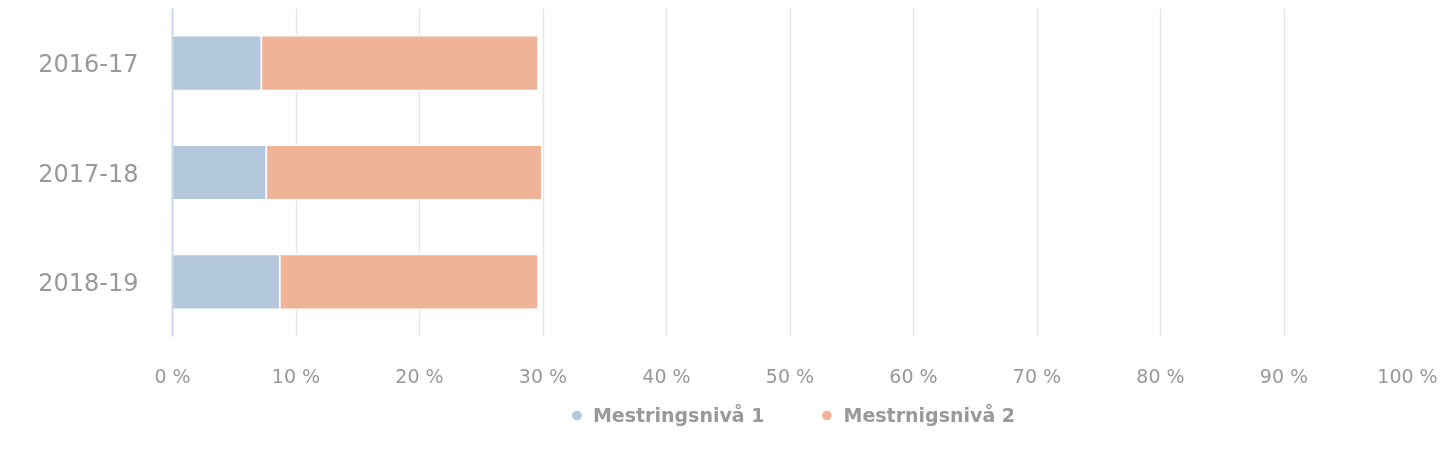 The height and width of the screenshot is (454, 1447). I want to click on x-tick-label: 40 %, so click(666, 375).